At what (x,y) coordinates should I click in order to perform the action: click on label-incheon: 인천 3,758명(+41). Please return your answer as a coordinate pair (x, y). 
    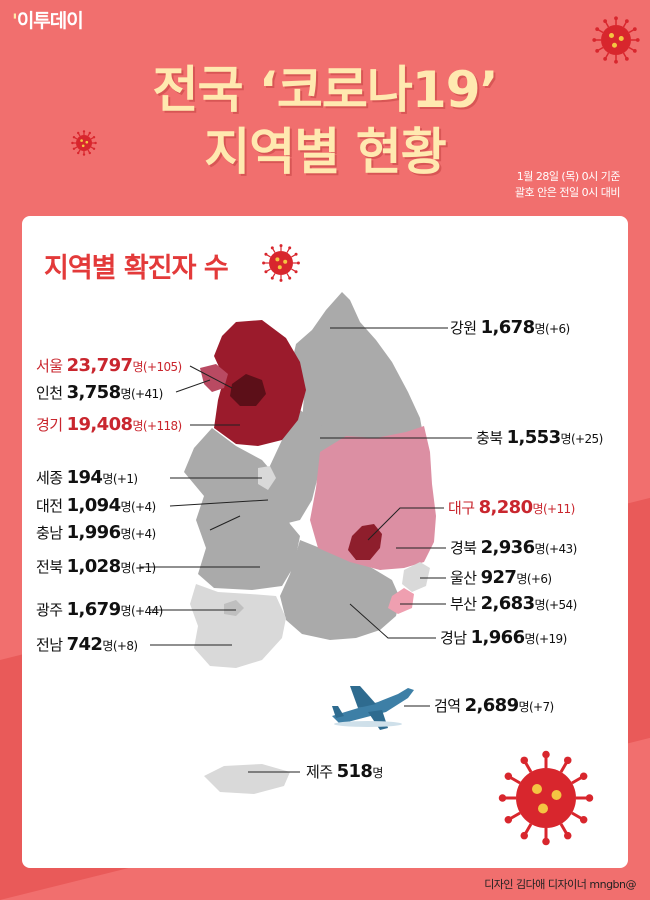
    Looking at the image, I should click on (99, 392).